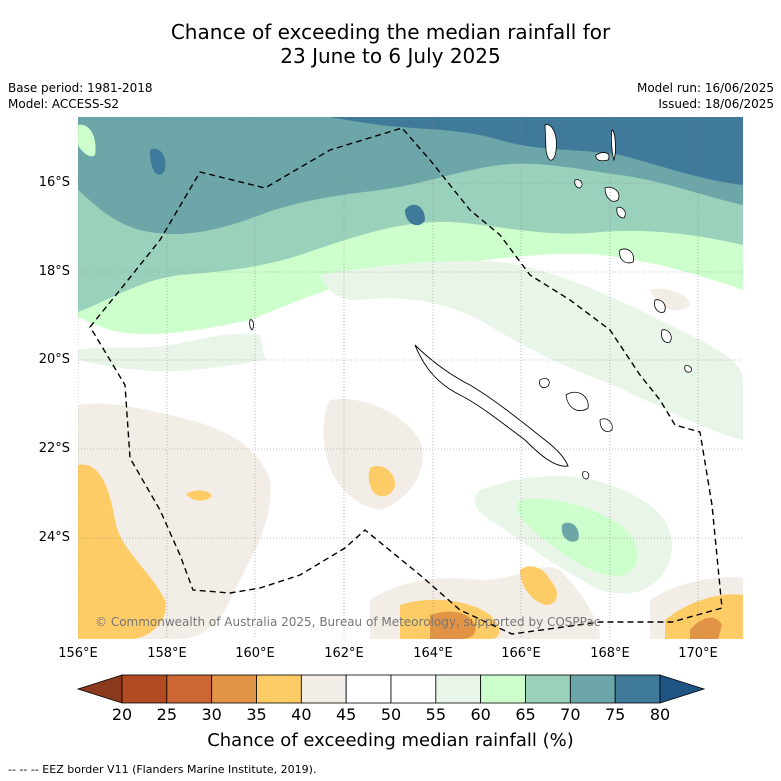  Describe the element at coordinates (54, 182) in the screenshot. I see `lat-label: 16°S` at that location.